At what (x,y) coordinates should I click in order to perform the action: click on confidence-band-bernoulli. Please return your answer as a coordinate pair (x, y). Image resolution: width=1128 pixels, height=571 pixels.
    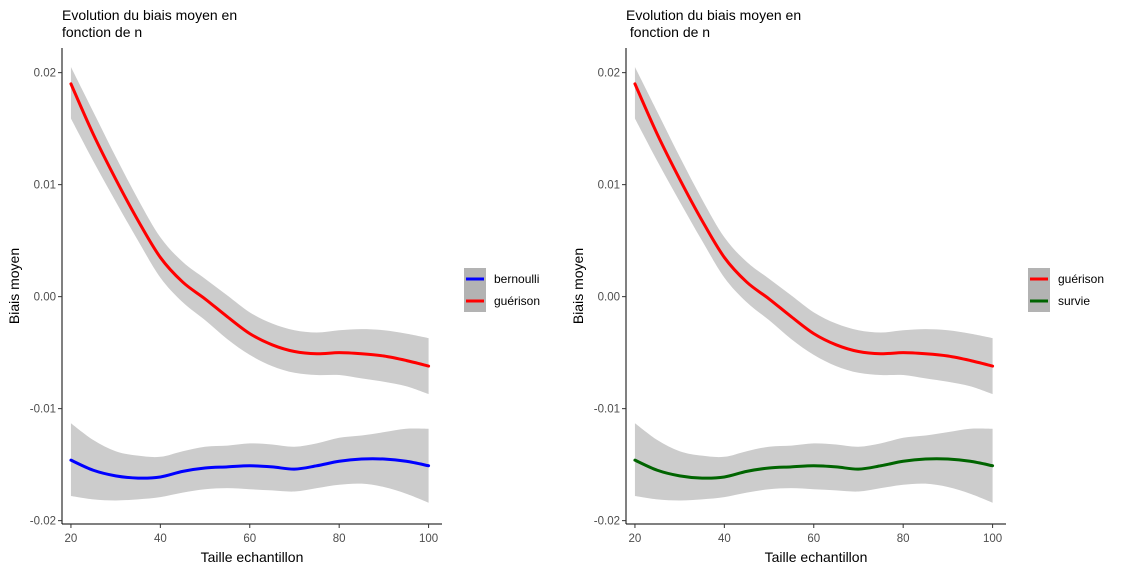
    Looking at the image, I should click on (249, 463).